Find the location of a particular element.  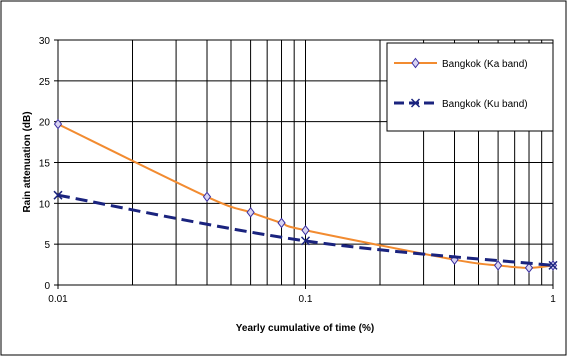

x-tick-label: 1 is located at coordinates (553, 299).